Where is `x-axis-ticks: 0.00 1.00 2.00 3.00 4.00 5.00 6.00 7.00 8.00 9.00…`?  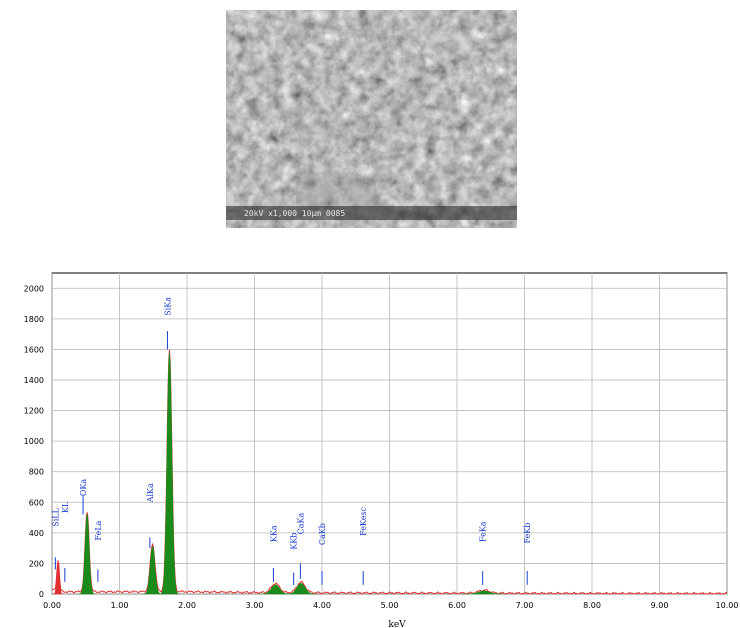
x-axis-ticks: 0.00 1.00 2.00 3.00 4.00 5.00 6.00 7.00 8.00 9.00… is located at coordinates (390, 605).